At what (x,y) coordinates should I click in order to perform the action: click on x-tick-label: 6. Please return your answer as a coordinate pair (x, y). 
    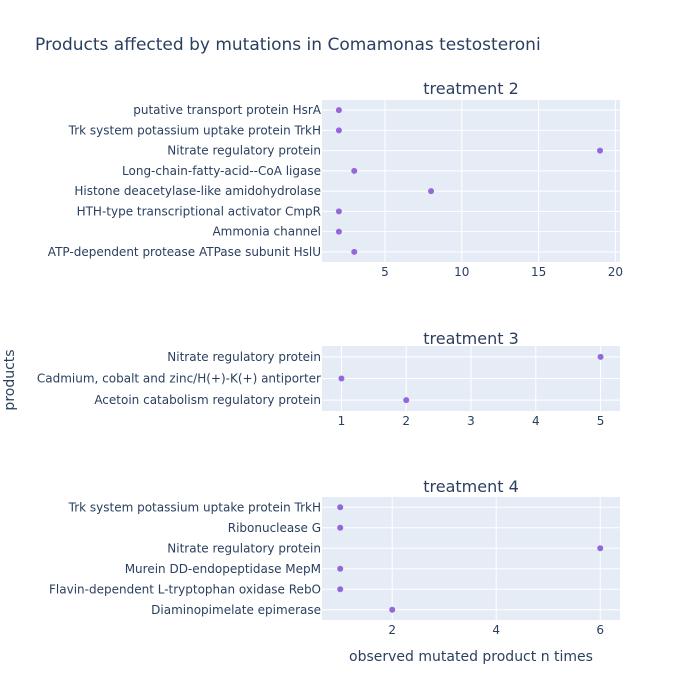
    Looking at the image, I should click on (600, 630).